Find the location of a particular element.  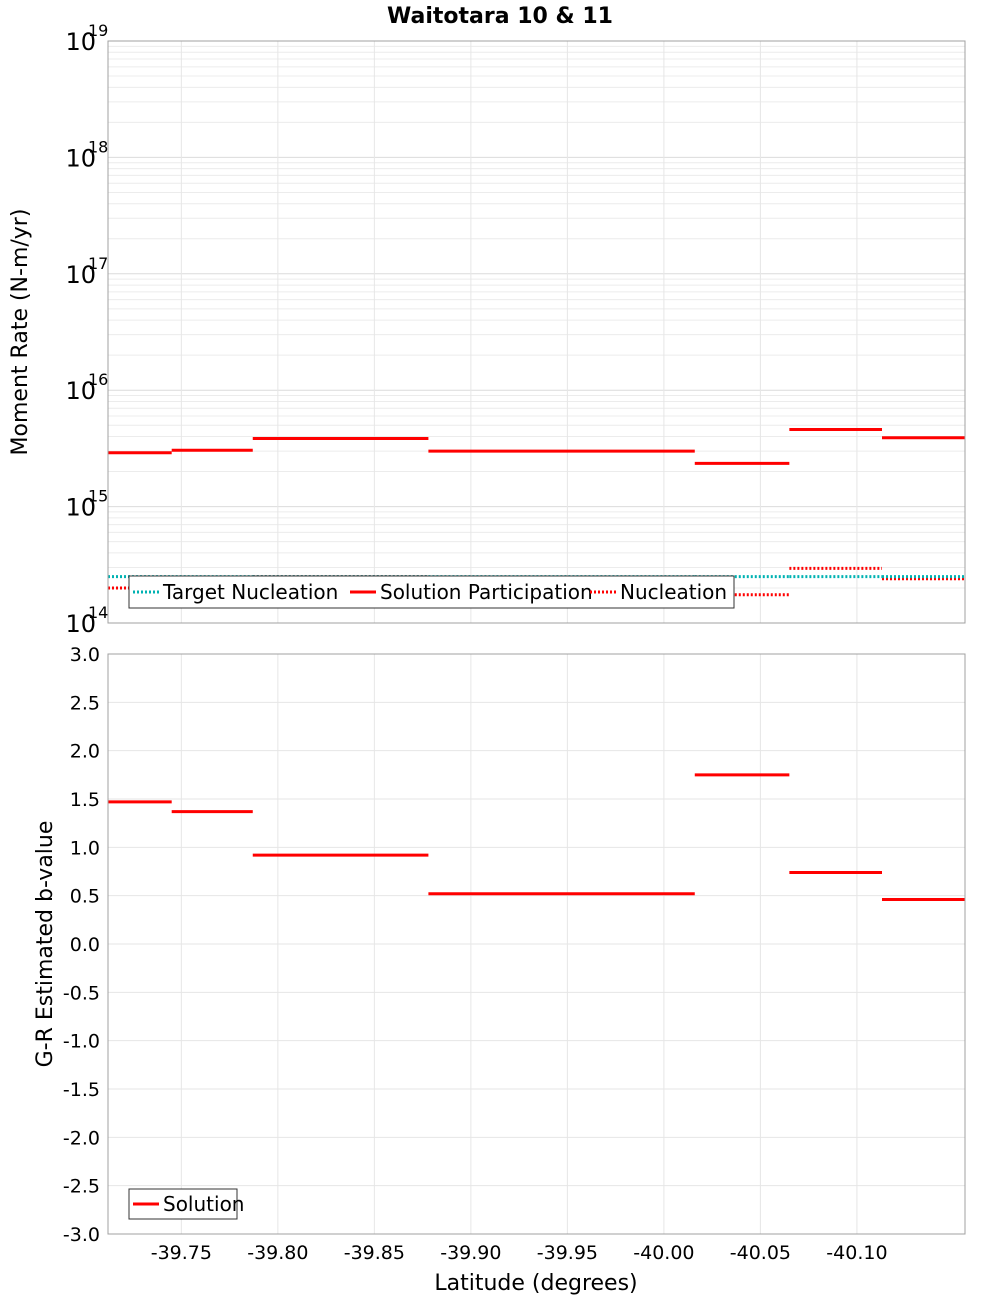

top-y-axis-label: Moment Rate (N-m/yr) is located at coordinates (20, 332).